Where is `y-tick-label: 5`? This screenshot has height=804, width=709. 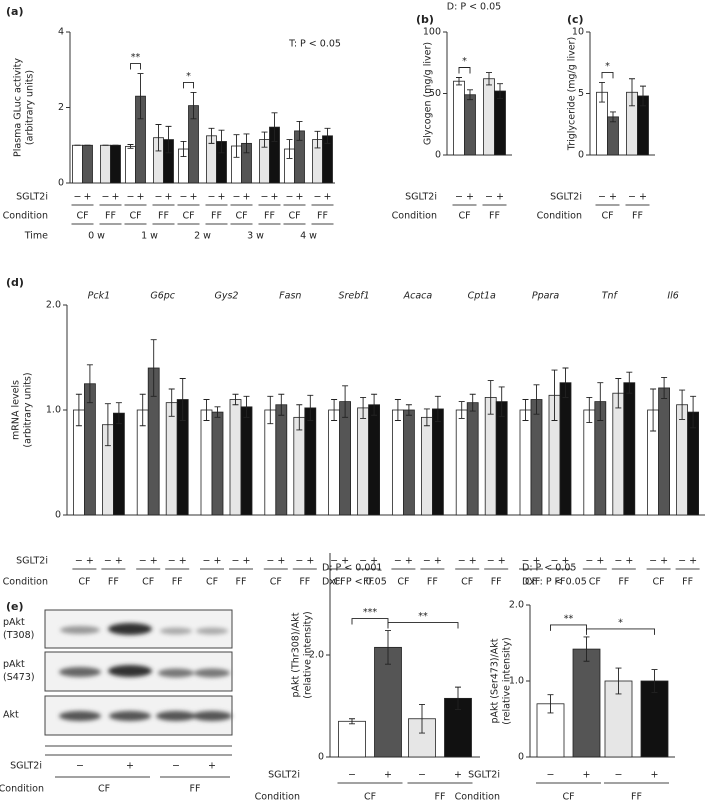 y-tick-label: 5 is located at coordinates (581, 93).